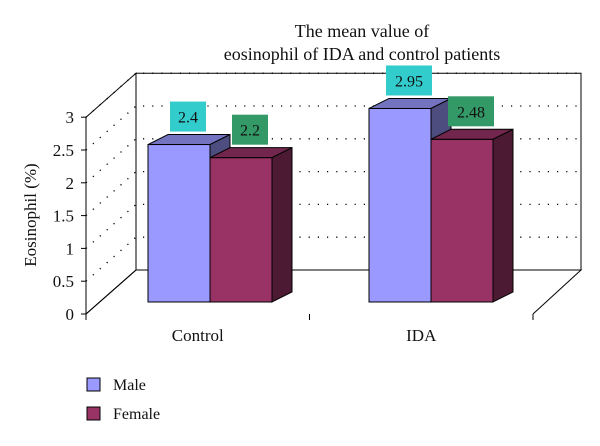 The height and width of the screenshot is (446, 600). I want to click on data-label: 2.2, so click(250, 129).